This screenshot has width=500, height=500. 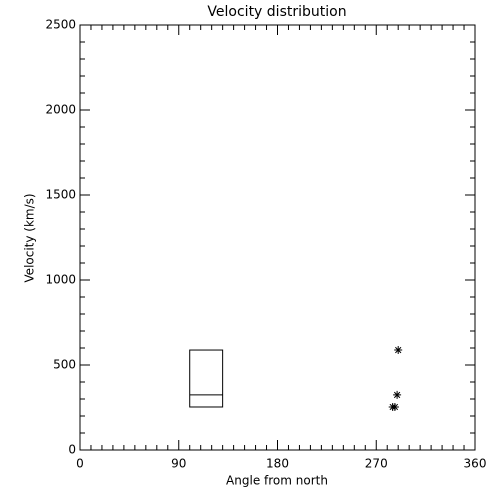 What do you see at coordinates (277, 481) in the screenshot?
I see `x-axis-label: Angle from north` at bounding box center [277, 481].